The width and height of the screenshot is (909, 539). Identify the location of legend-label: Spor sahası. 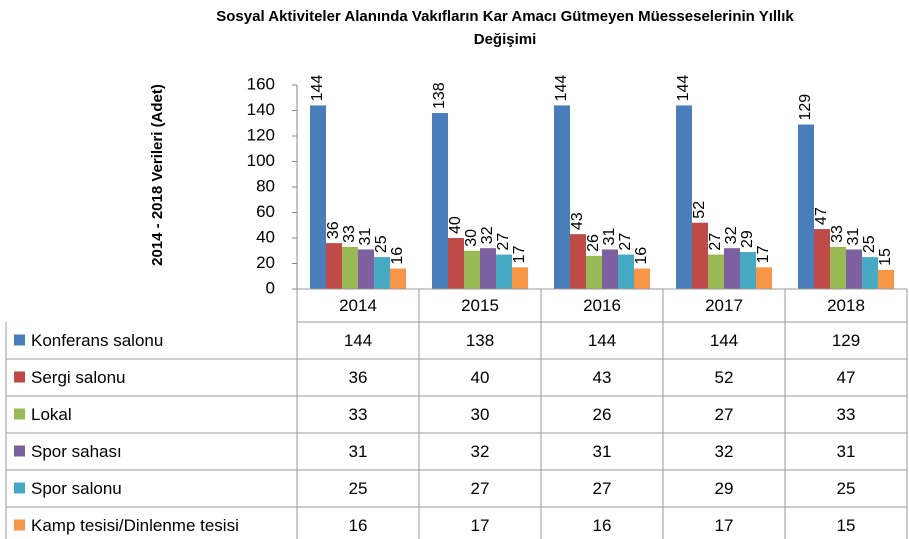
(76, 451).